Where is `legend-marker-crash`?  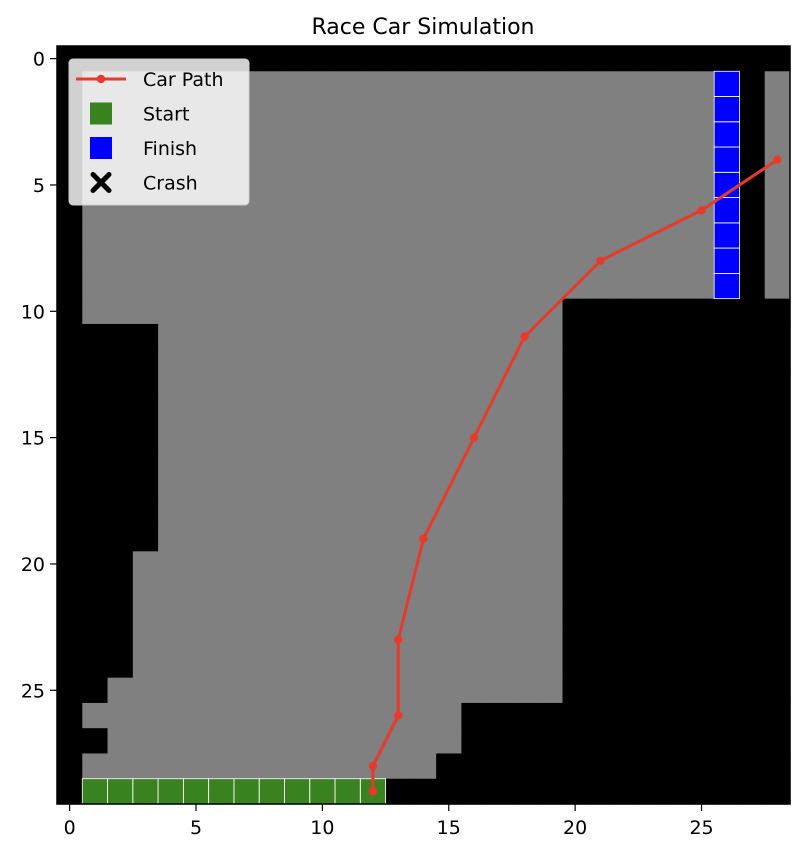
legend-marker-crash is located at coordinates (101, 182).